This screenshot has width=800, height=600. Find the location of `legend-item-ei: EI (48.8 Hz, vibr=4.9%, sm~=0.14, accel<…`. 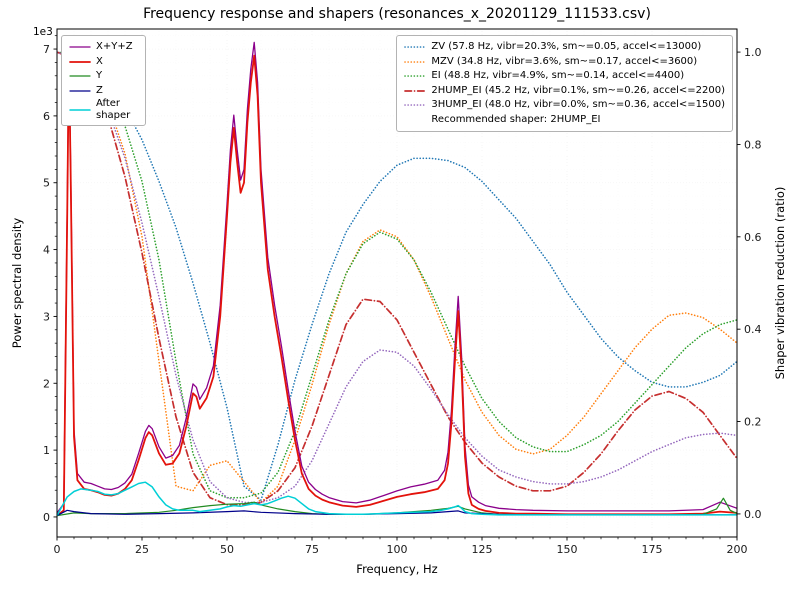

legend-item-ei: EI (48.8 Hz, vibr=4.9%, sm~=0.14, accel<… is located at coordinates (564, 76).